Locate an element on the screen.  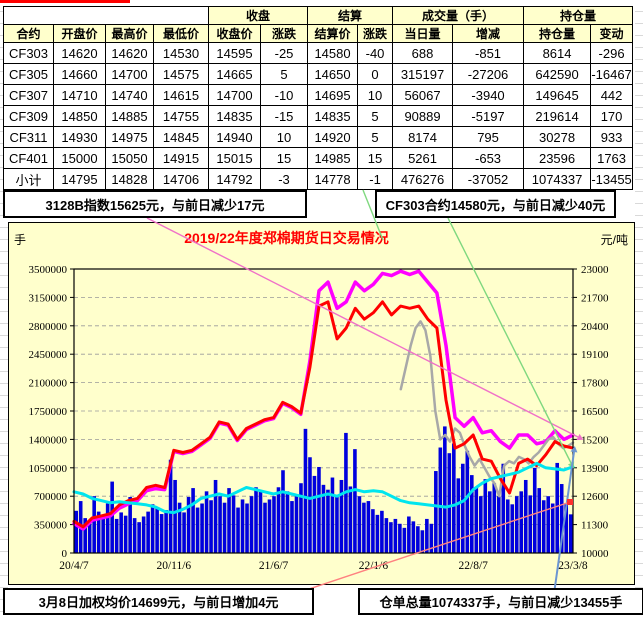
cell: 688 is located at coordinates (423, 53).